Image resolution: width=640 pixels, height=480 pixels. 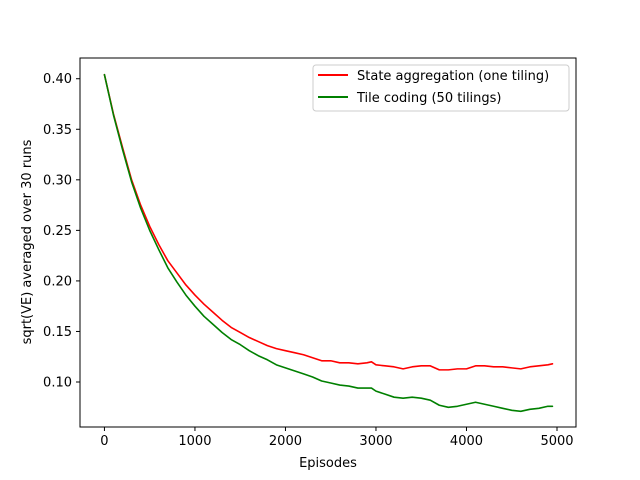 I want to click on y-tick-label: 0.30, so click(x=57, y=180).